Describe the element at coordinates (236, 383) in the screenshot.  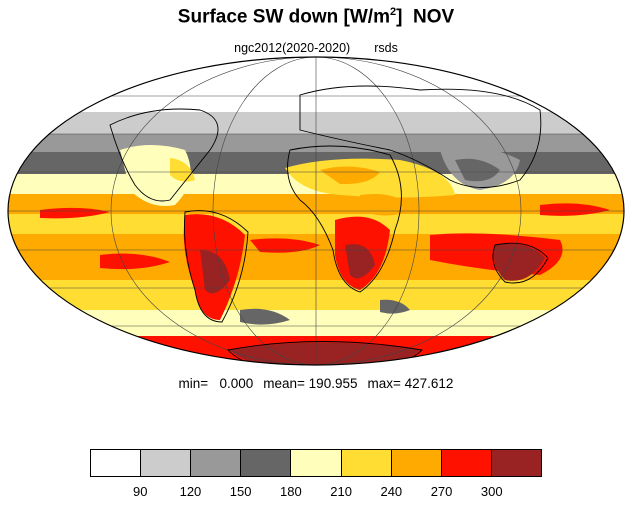
I see `min-value: 0.000` at that location.